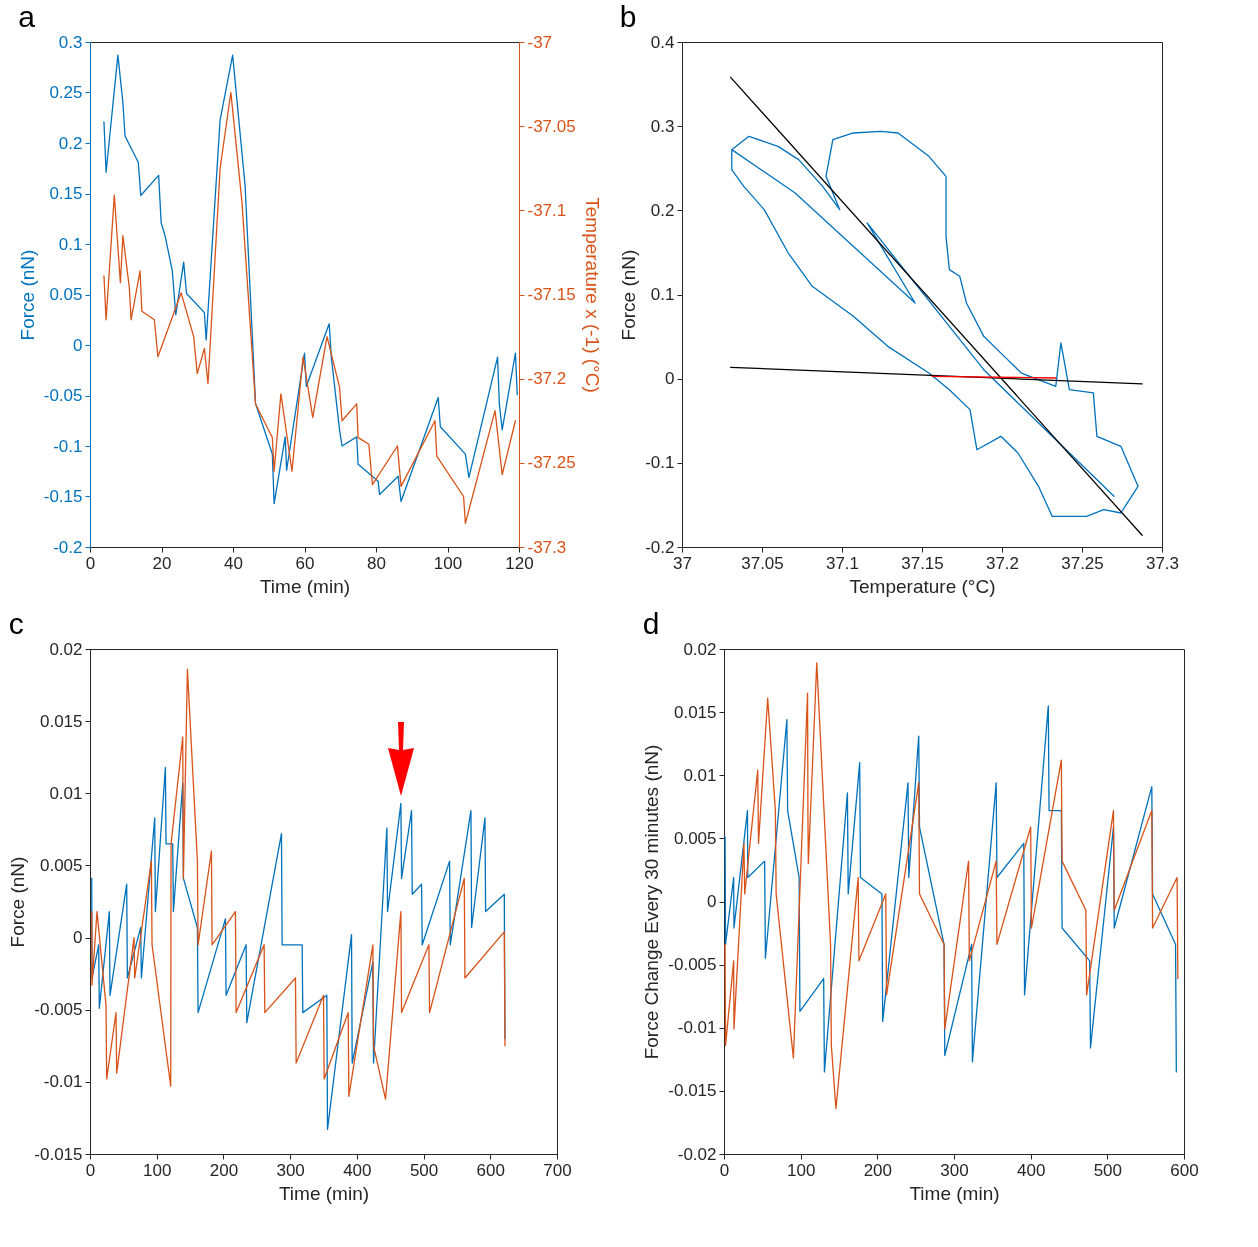  What do you see at coordinates (682, 563) in the screenshot?
I see `x-tick-label: 37` at bounding box center [682, 563].